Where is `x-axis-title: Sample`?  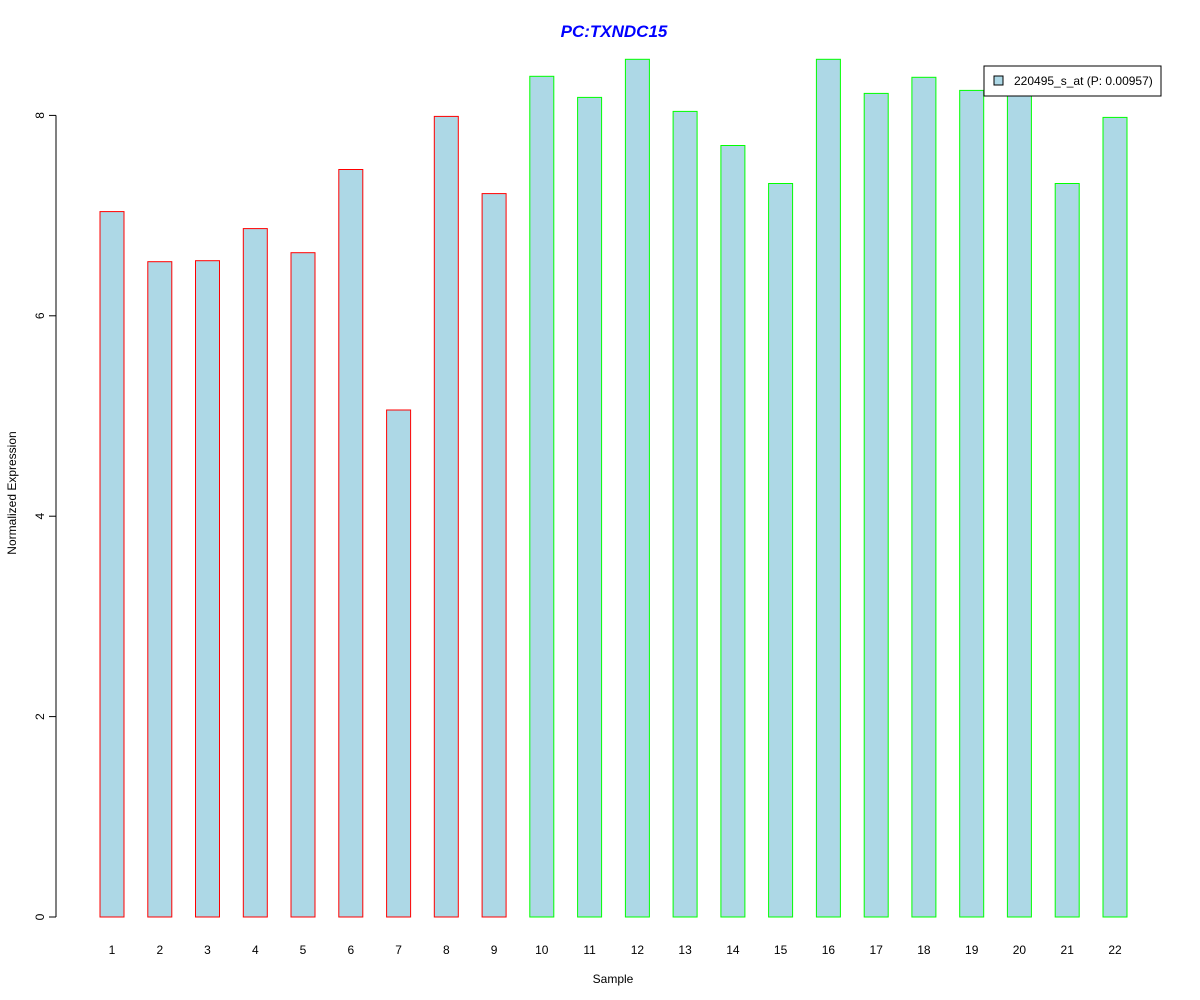 x-axis-title: Sample is located at coordinates (613, 979).